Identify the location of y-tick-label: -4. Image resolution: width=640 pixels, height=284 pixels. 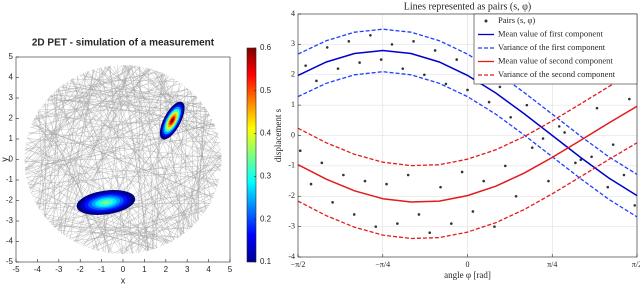
(10, 241).